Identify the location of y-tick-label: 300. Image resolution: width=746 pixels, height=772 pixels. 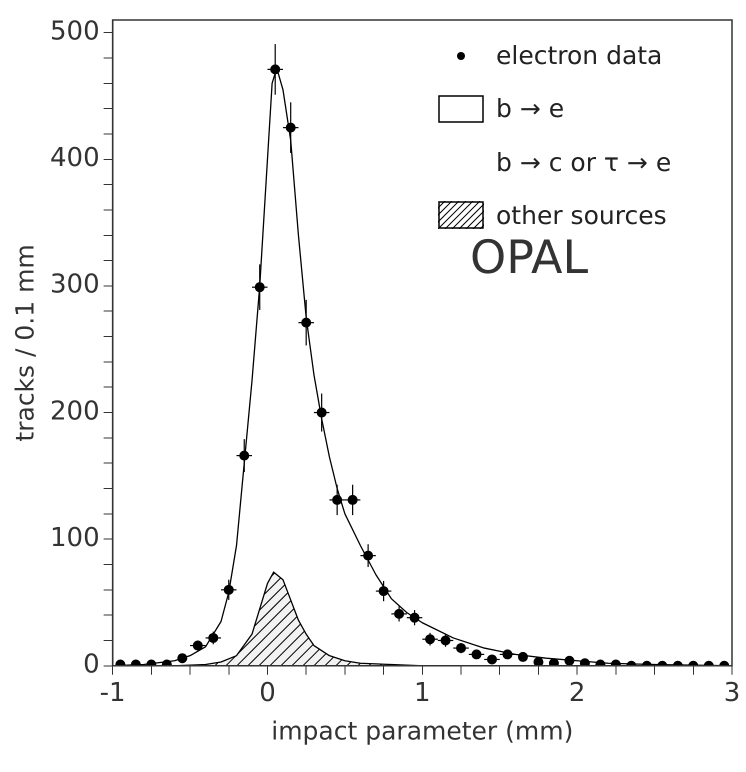
(75, 285).